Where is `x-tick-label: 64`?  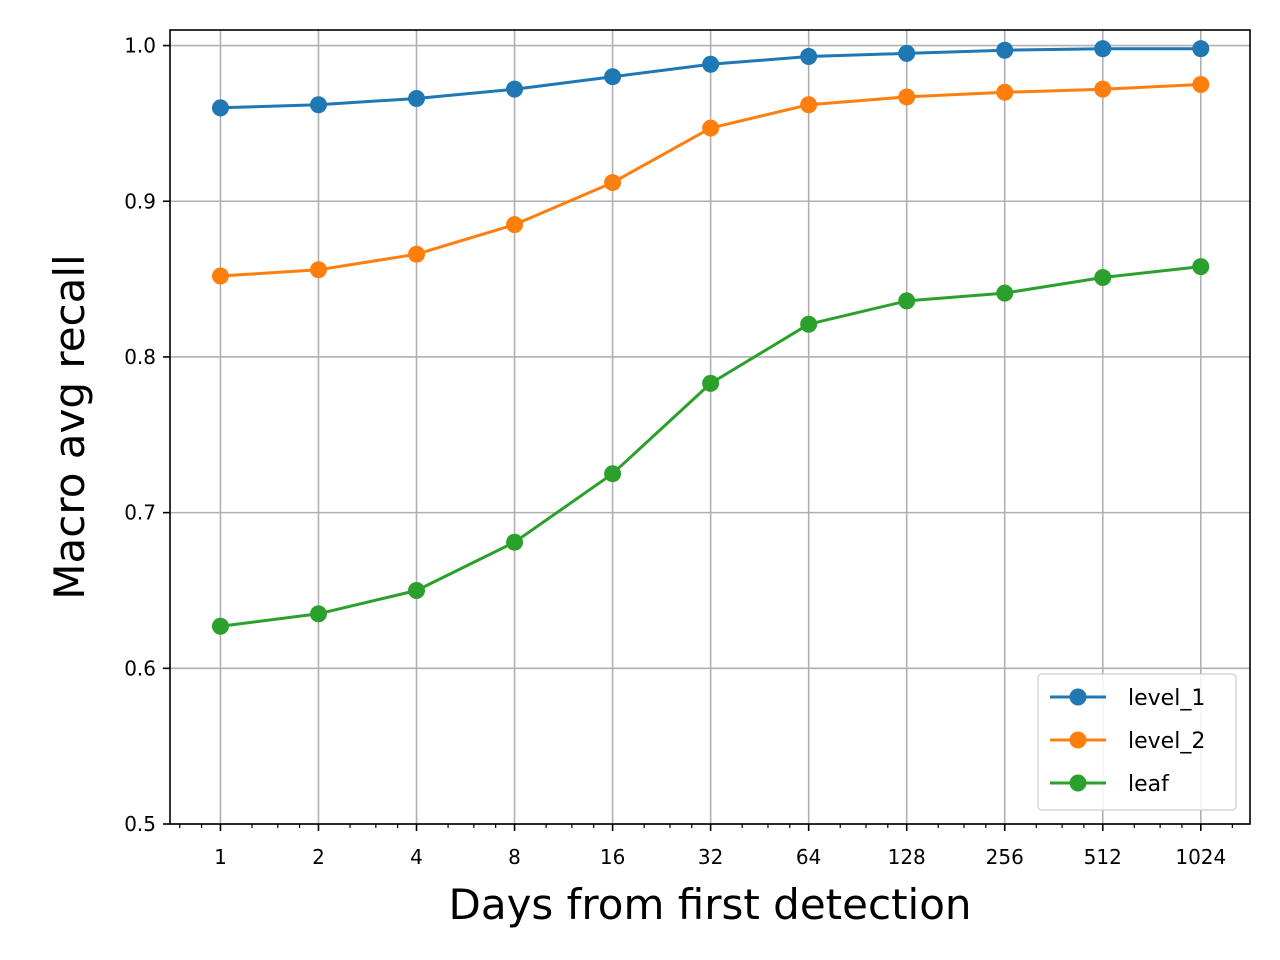 x-tick-label: 64 is located at coordinates (808, 857).